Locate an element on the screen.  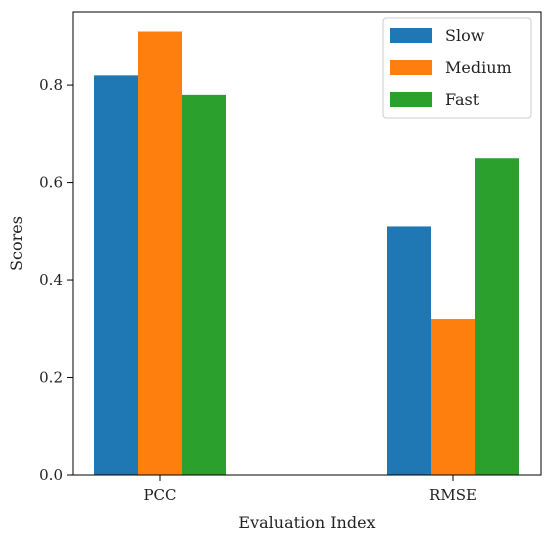
x-axis: PCC RMSE is located at coordinates (310, 489).